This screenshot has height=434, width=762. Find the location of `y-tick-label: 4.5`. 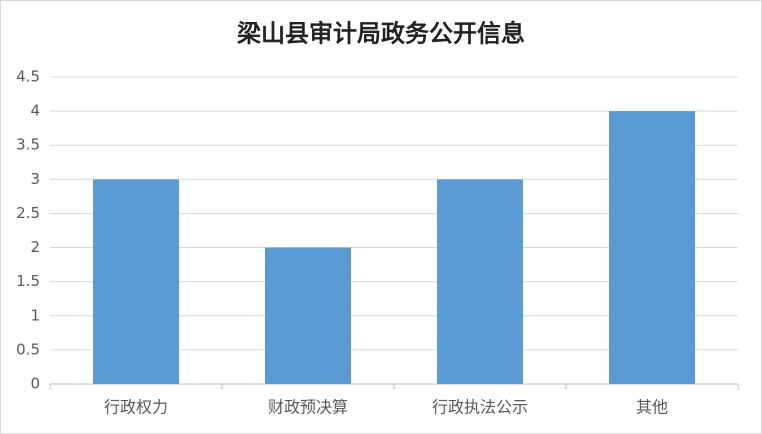

y-tick-label: 4.5 is located at coordinates (28, 77).